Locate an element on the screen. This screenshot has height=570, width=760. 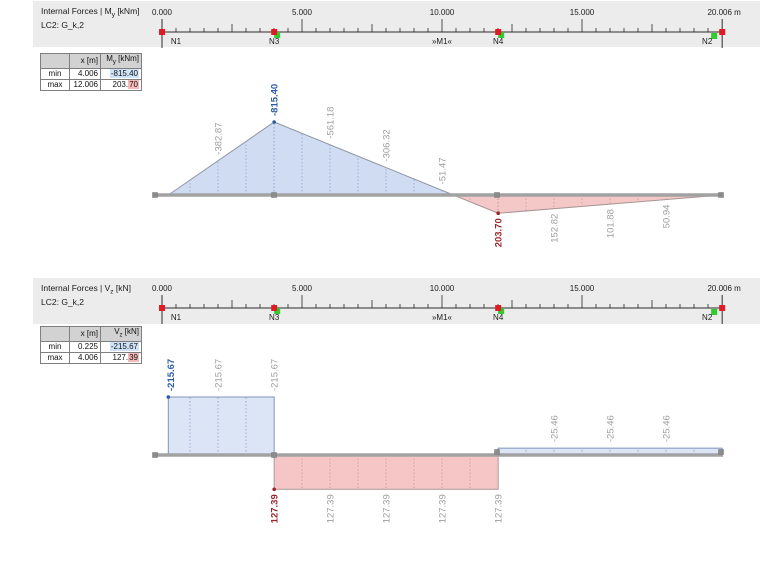
table-row-max: max 4.006 127.39 is located at coordinates (91, 357).